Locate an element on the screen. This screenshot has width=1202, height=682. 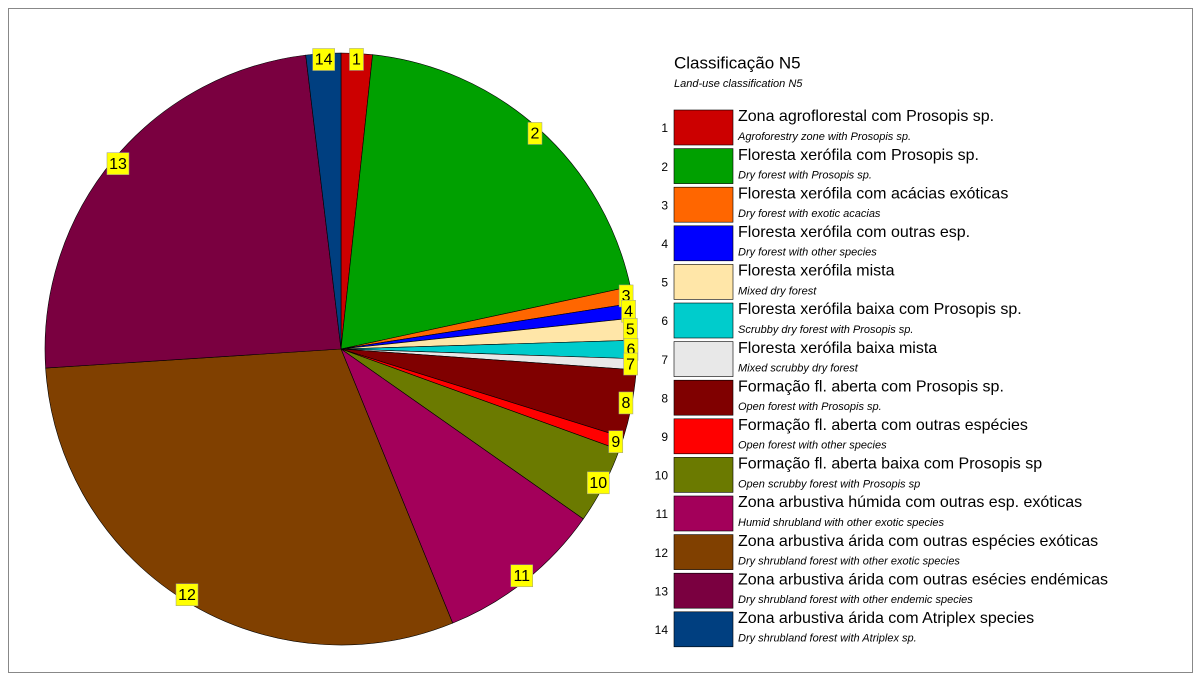
legend-id: 4 is located at coordinates (664, 244).